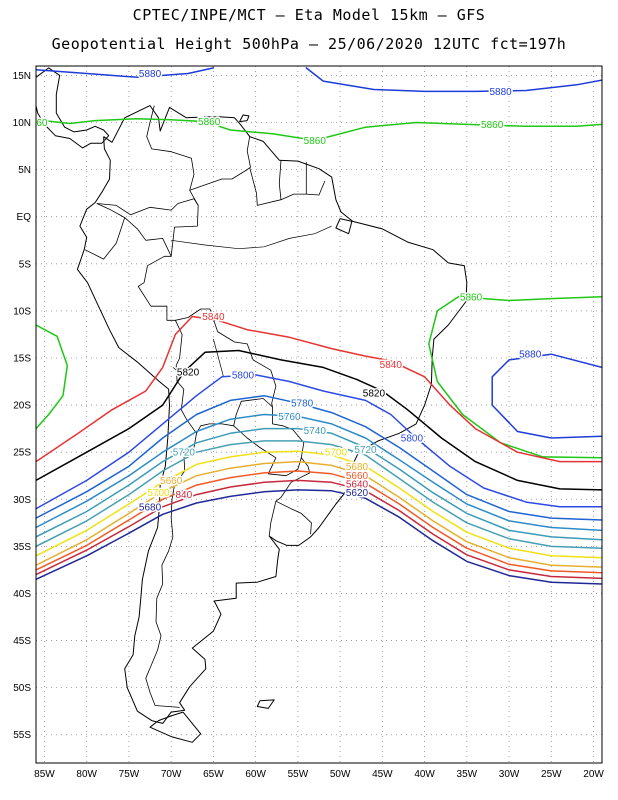  What do you see at coordinates (22, 594) in the screenshot?
I see `lat-tick-label: 40S` at bounding box center [22, 594].